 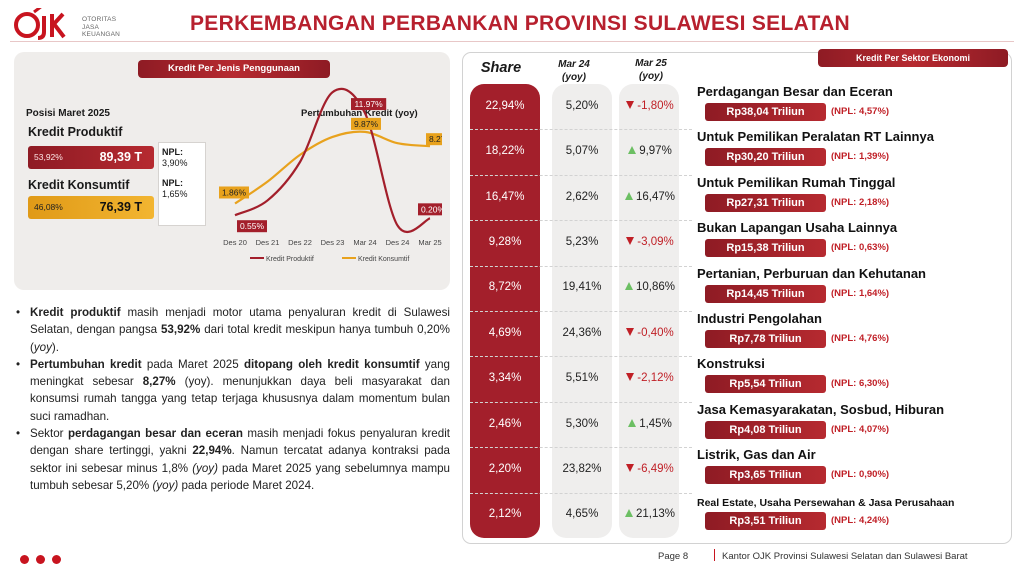 I want to click on bullet-text: yoy, so click(x=42, y=347).